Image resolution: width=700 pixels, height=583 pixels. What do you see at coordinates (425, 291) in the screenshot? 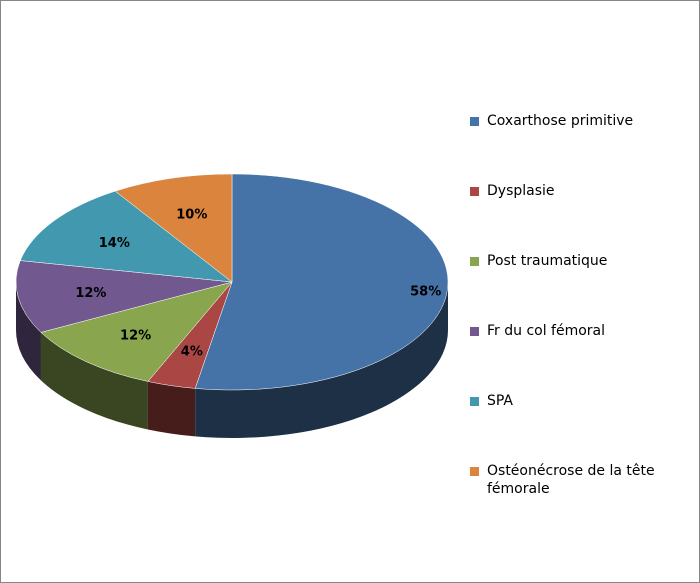
I see `pie-data-label: 58%` at bounding box center [425, 291].